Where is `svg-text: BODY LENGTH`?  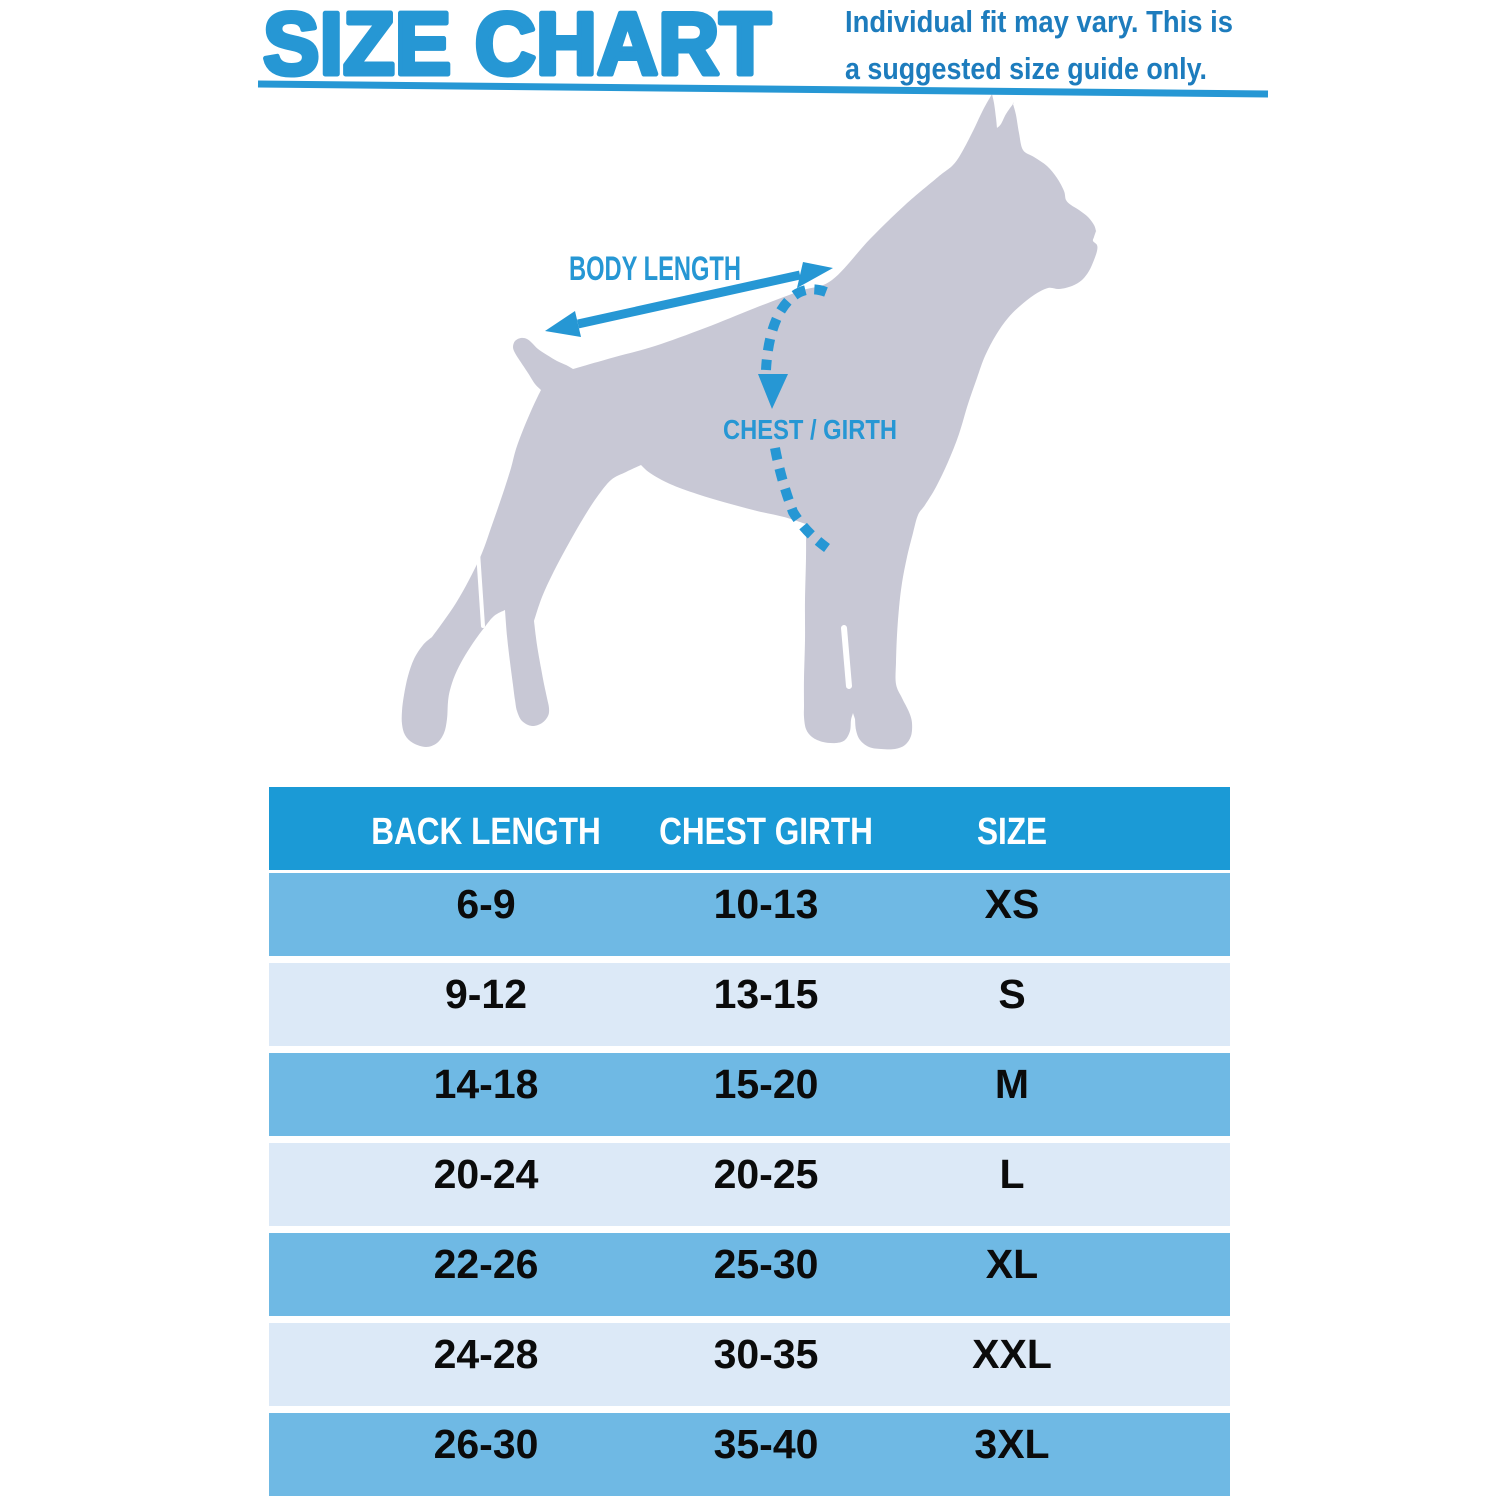 svg-text: BODY LENGTH is located at coordinates (655, 269).